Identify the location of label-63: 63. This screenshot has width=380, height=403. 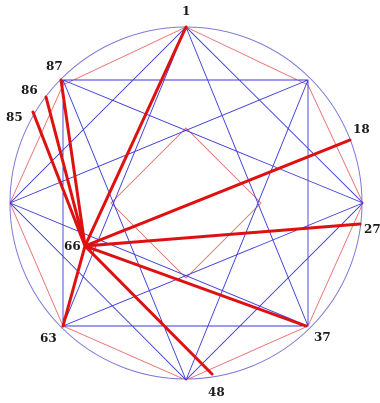
(48, 338).